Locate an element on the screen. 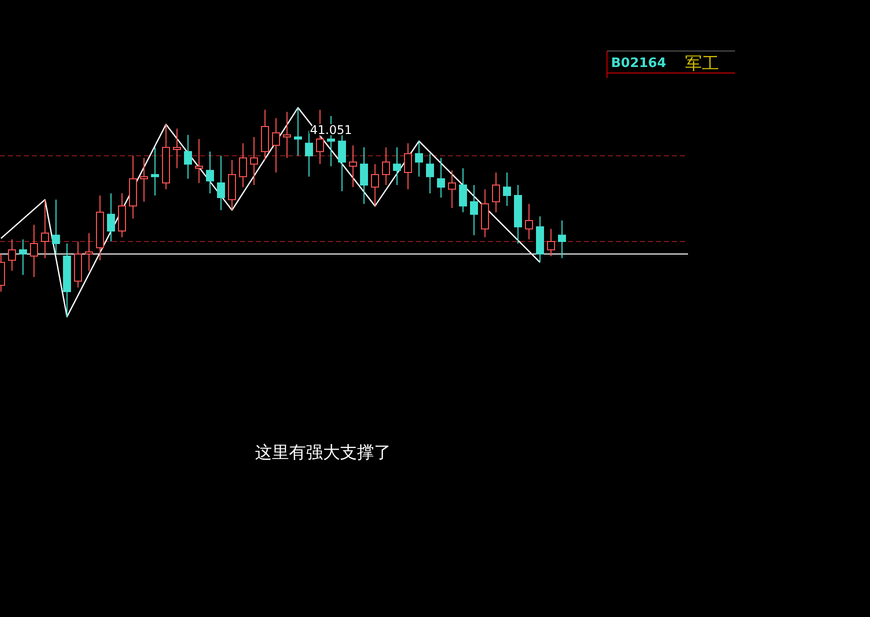  text: 这里有强大支撑了 is located at coordinates (323, 453).